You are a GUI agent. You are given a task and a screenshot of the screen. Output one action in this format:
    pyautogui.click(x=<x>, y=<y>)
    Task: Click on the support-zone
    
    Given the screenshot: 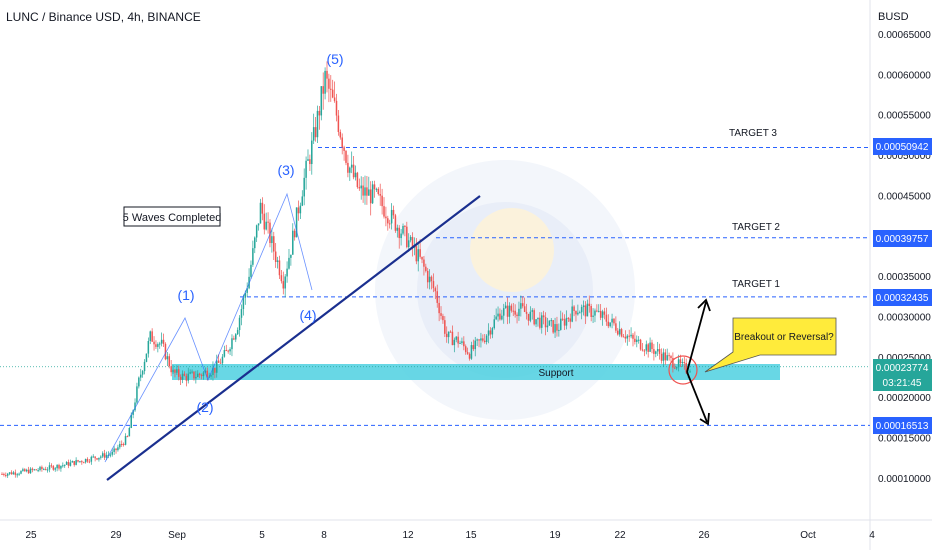 What is the action you would take?
    pyautogui.click(x=476, y=372)
    